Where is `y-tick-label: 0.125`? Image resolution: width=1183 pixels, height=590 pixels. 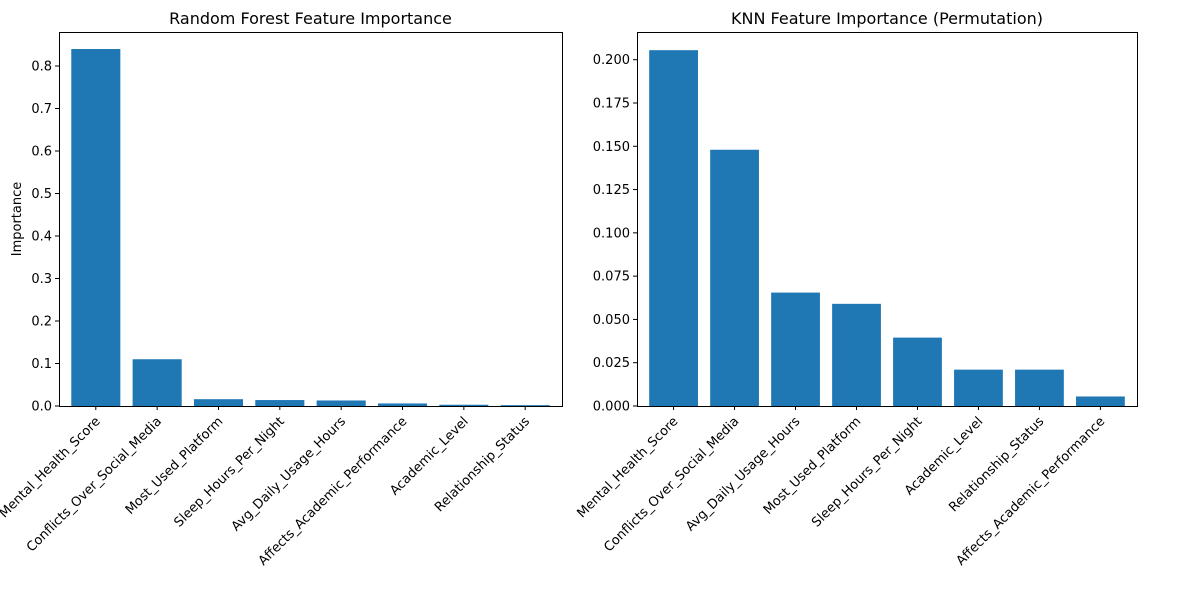
y-tick-label: 0.125 is located at coordinates (611, 190).